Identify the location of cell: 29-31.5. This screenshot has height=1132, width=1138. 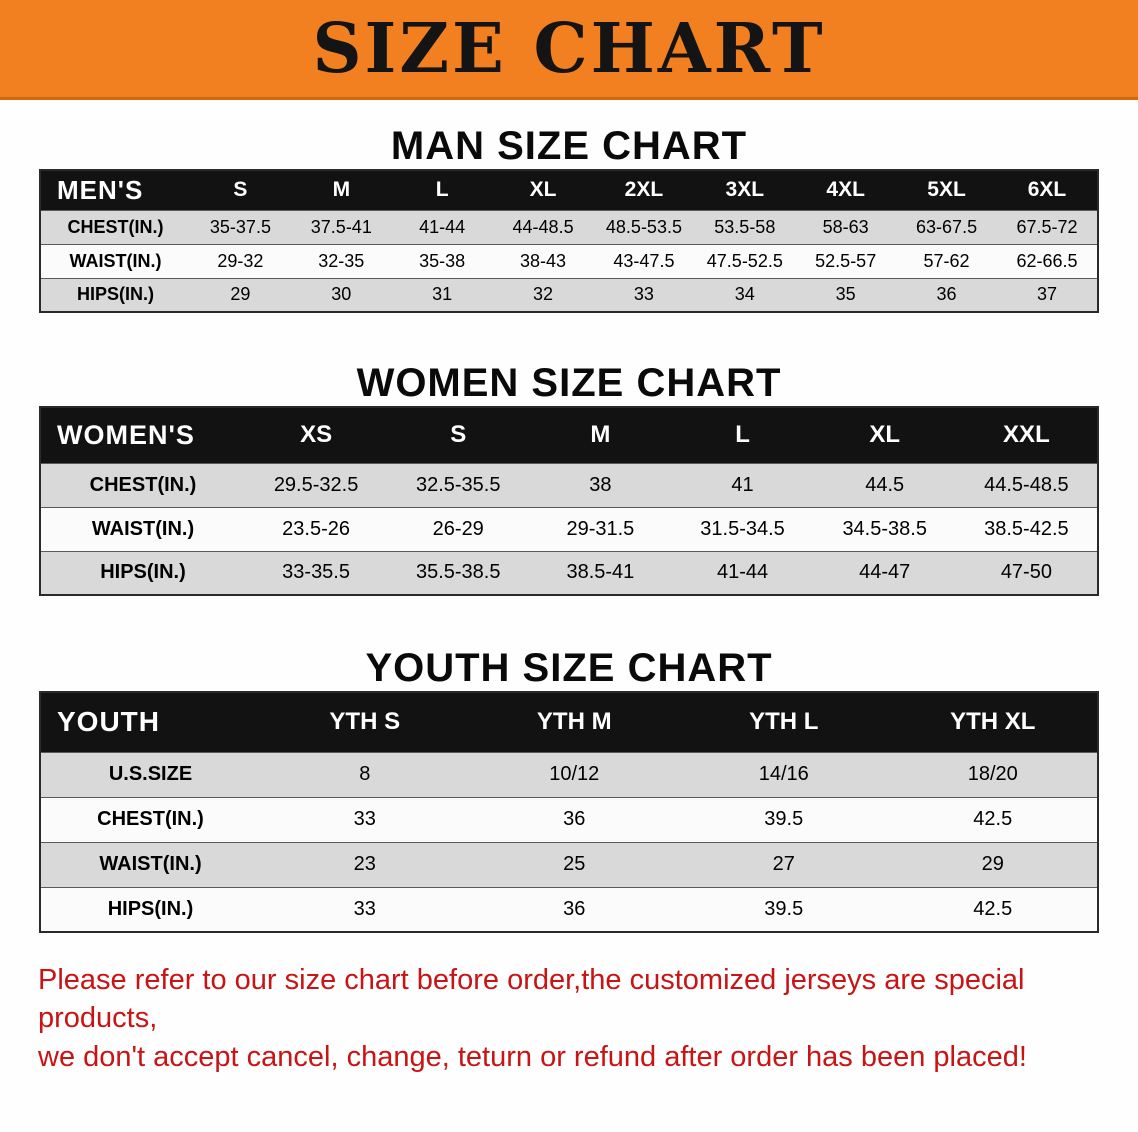
(600, 528).